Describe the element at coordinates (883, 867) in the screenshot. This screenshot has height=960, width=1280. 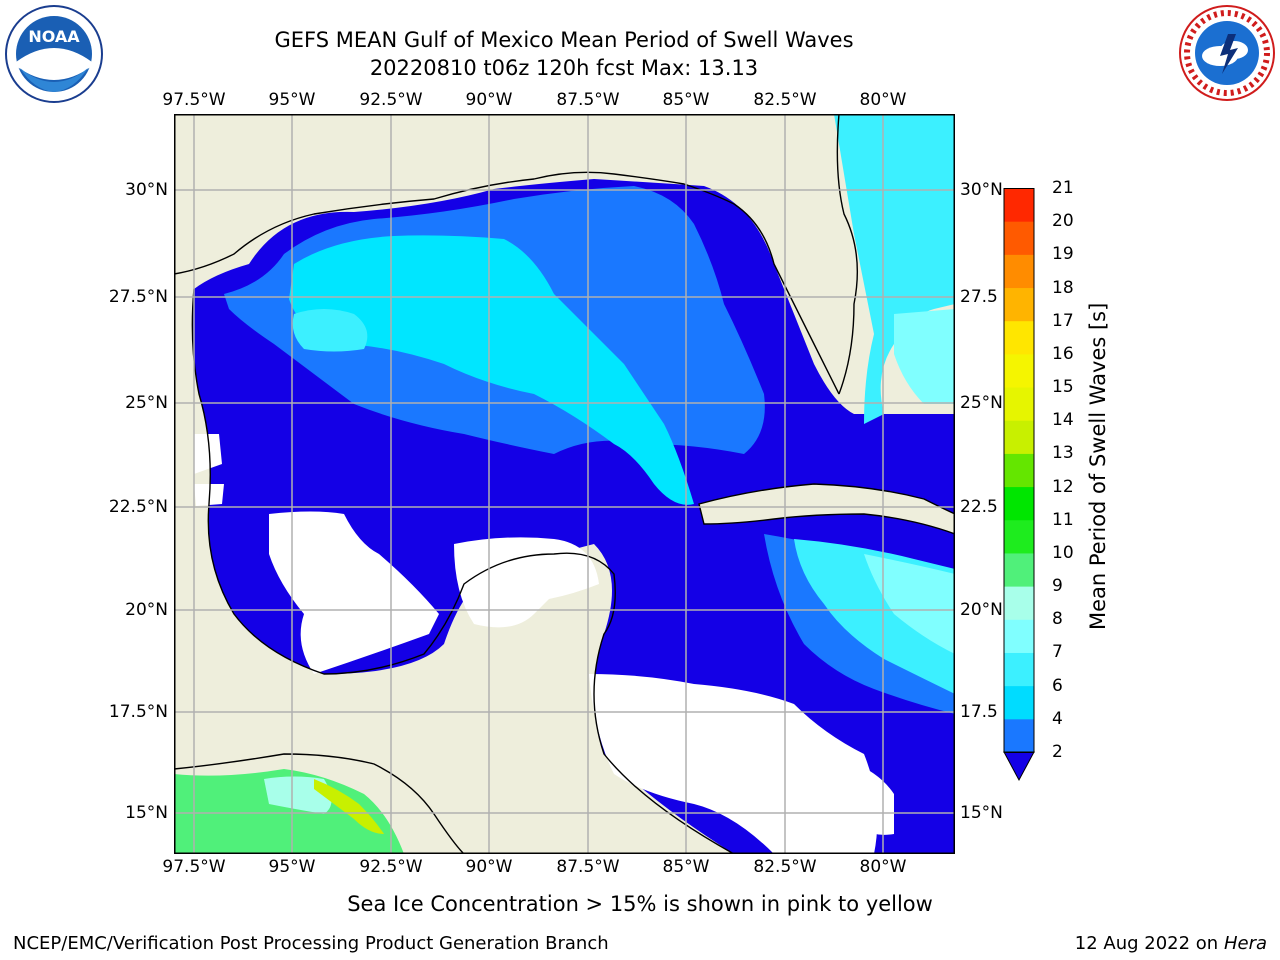
I see `lon-label-bottom: 80°W` at that location.